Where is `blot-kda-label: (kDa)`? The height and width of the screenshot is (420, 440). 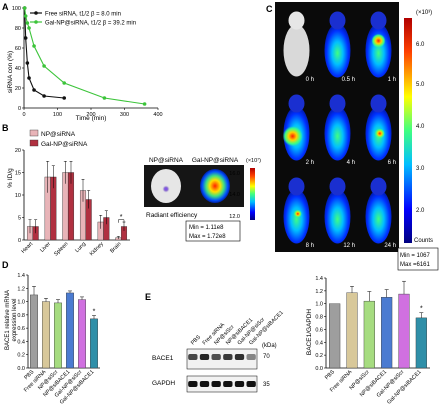
blot-kda-label: (kDa) is located at coordinates (269, 346).